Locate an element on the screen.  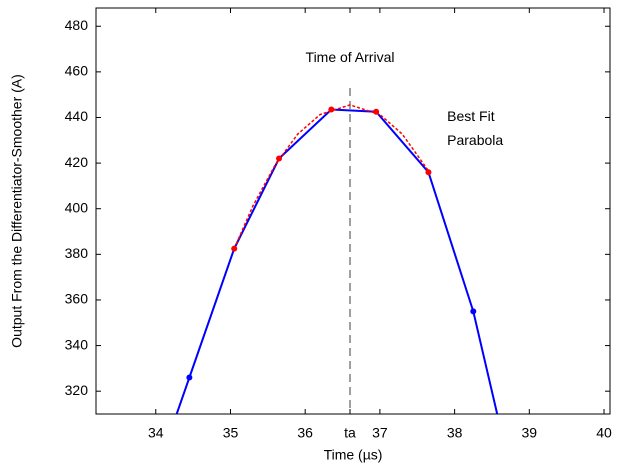
x-tick-label: 38 is located at coordinates (455, 433).